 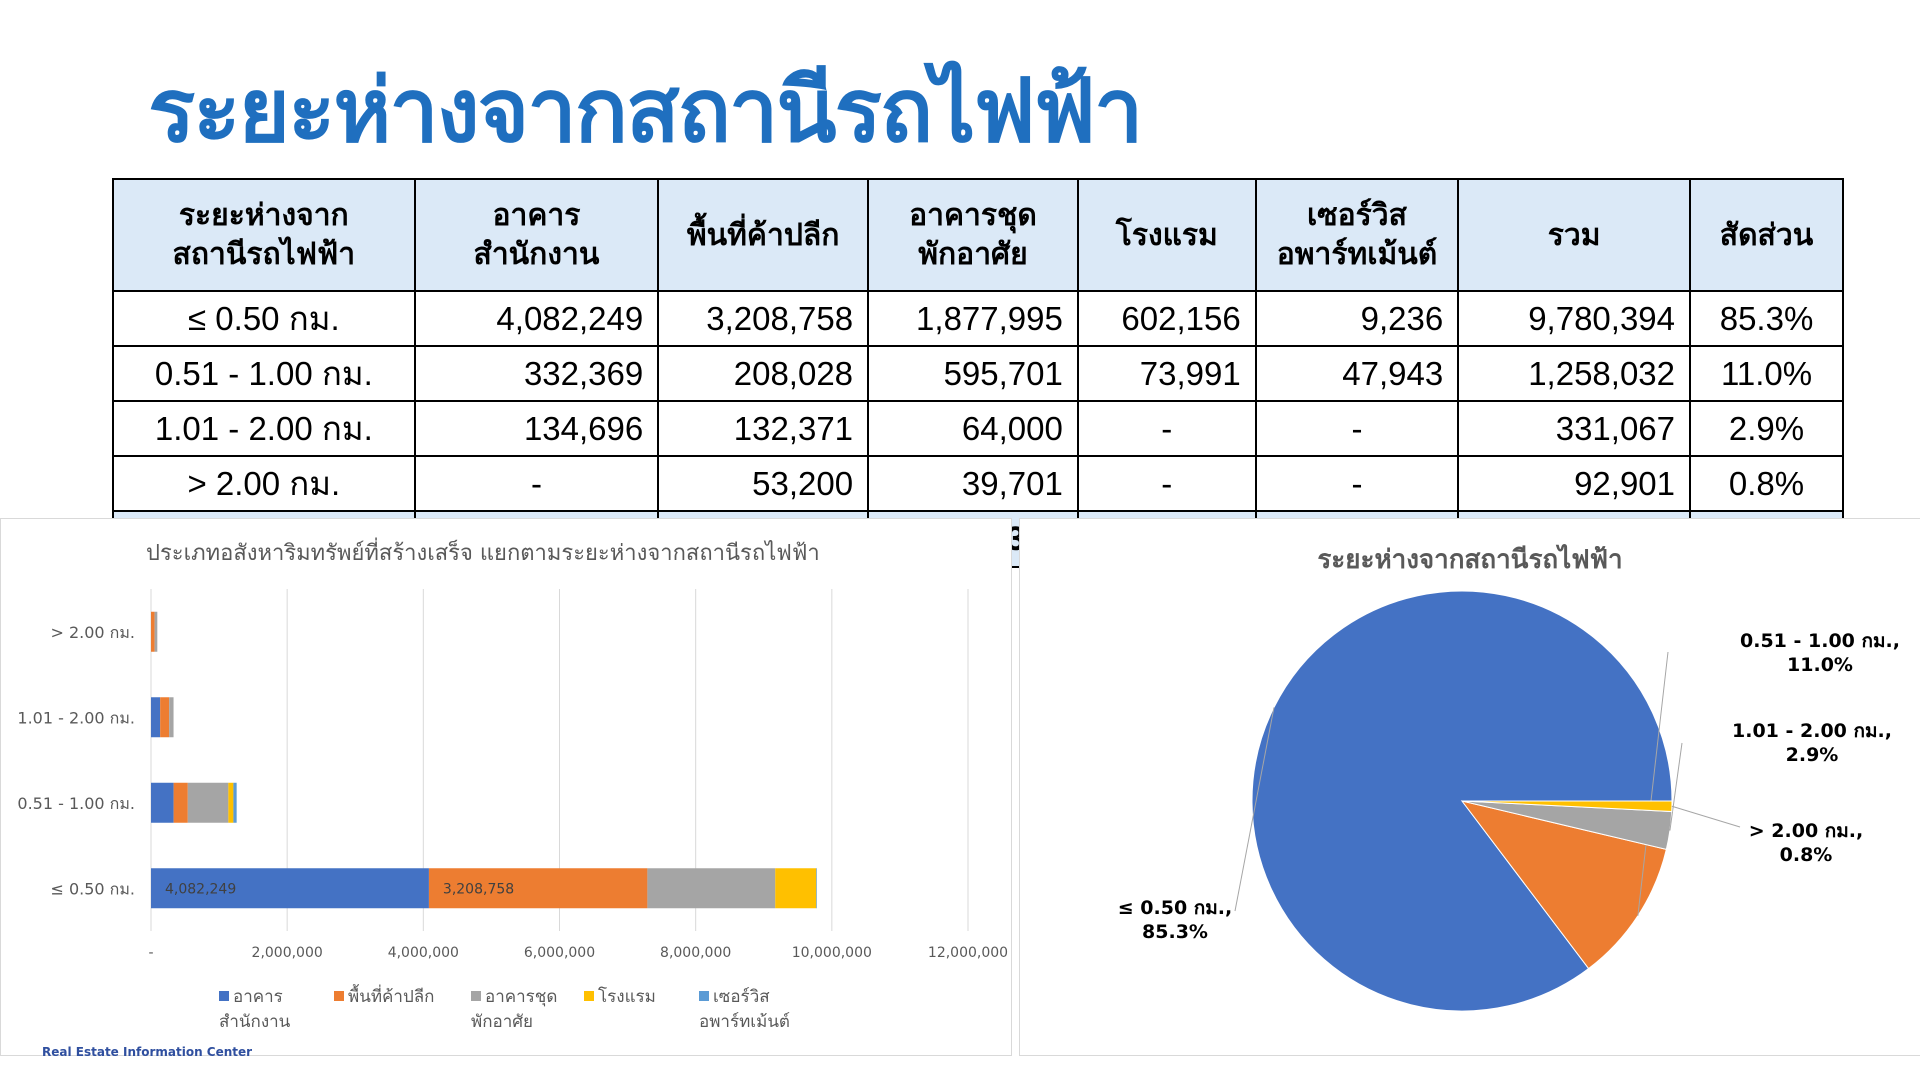 What do you see at coordinates (645, 110) in the screenshot?
I see `page-title: ระยะห่างจากสถานีรถไฟฟ้า` at bounding box center [645, 110].